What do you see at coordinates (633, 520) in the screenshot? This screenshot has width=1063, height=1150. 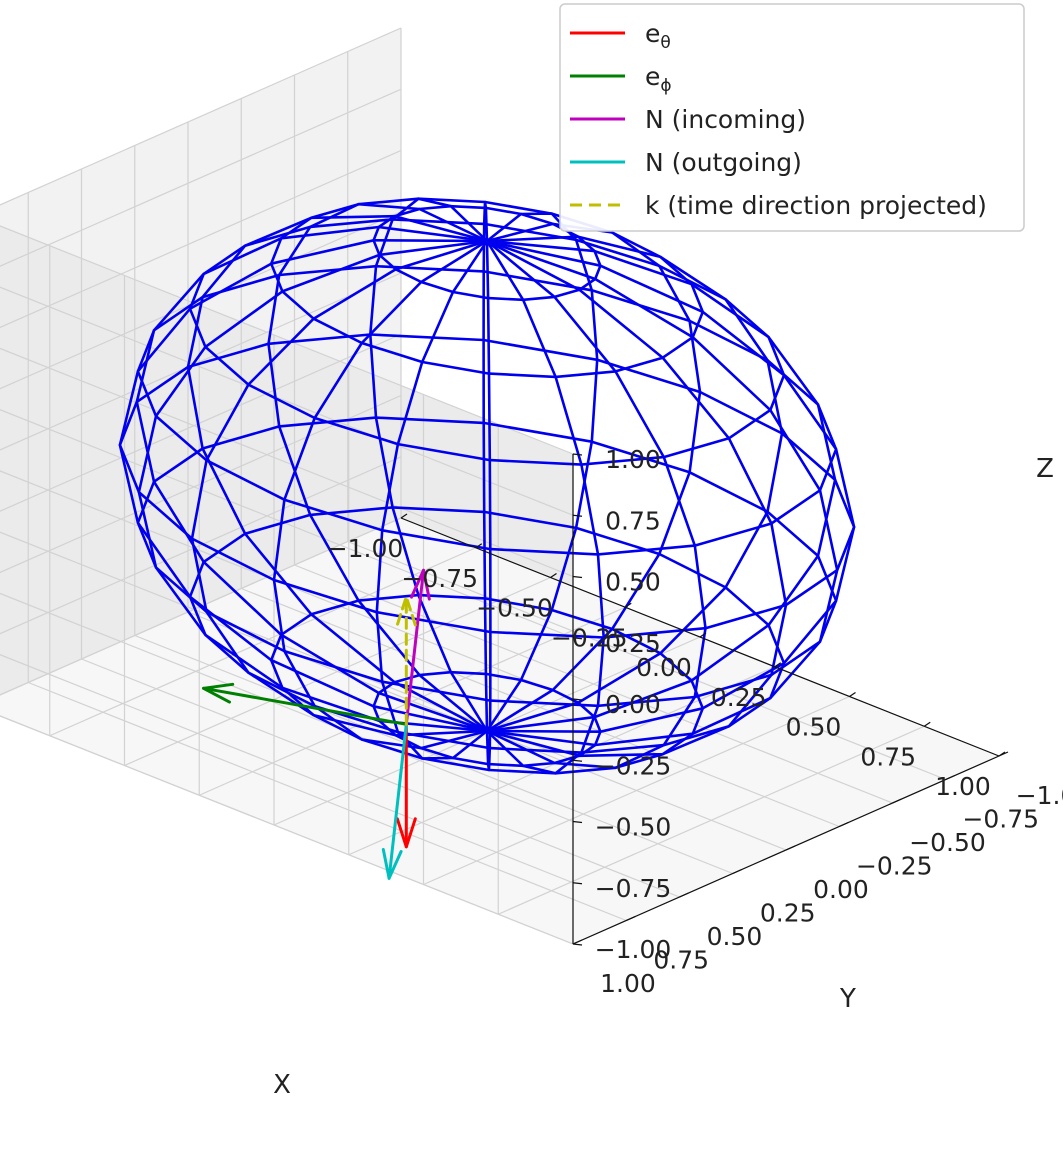 I see `z-tick-label: 0.75` at bounding box center [633, 520].